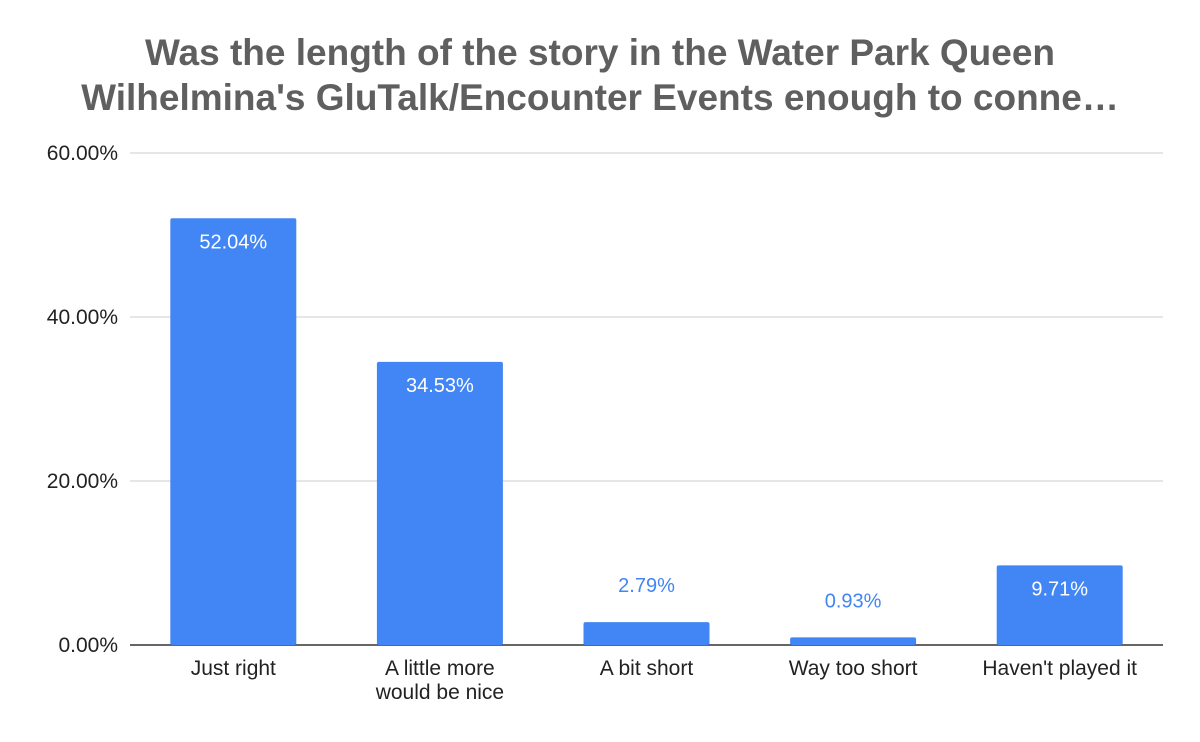 This screenshot has width=1200, height=742. I want to click on data-label: 9.71%, so click(1059, 589).